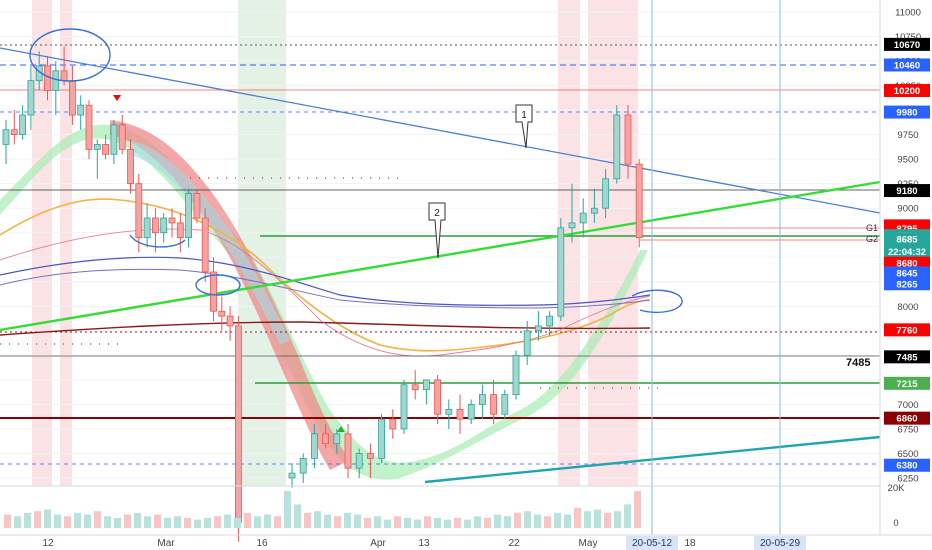 The height and width of the screenshot is (550, 932). I want to click on price-tick-label: 7000, so click(907, 405).